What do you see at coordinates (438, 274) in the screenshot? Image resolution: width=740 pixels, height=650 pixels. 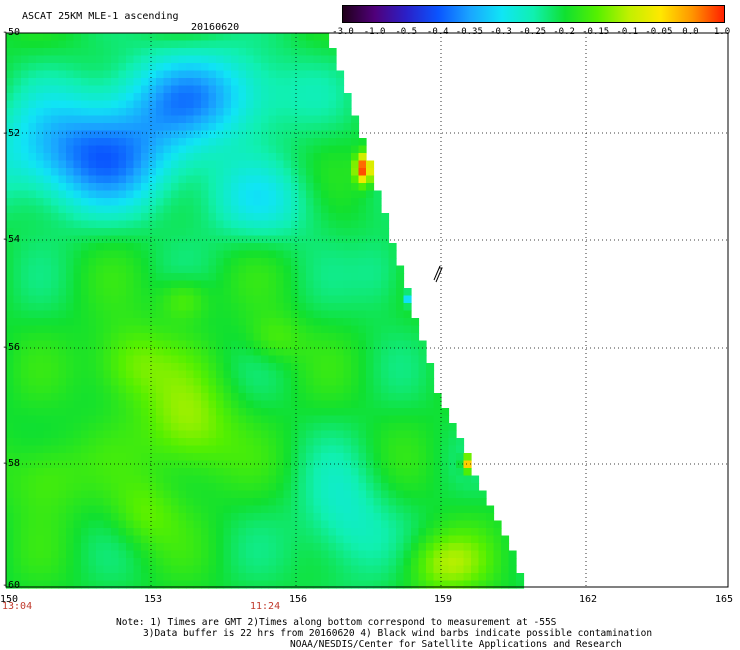 I see `wind-barb-icon` at bounding box center [438, 274].